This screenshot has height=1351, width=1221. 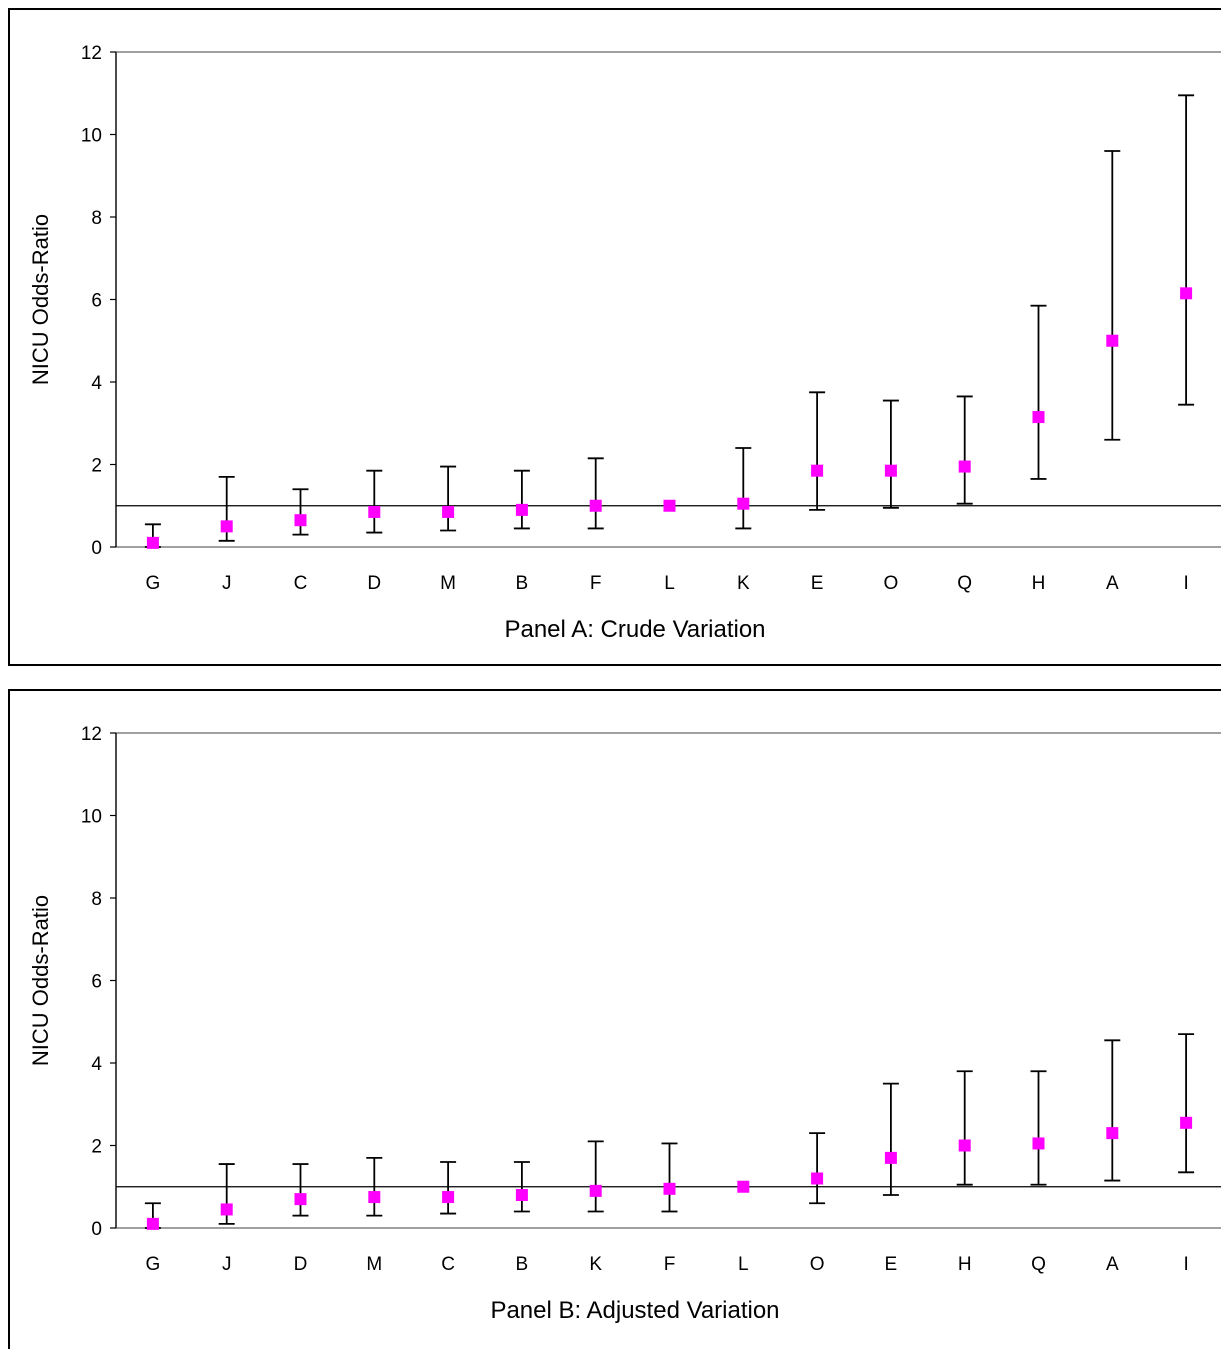 I want to click on panel-a-x-axis-title: Panel A: Crude Variation, so click(x=634, y=629).